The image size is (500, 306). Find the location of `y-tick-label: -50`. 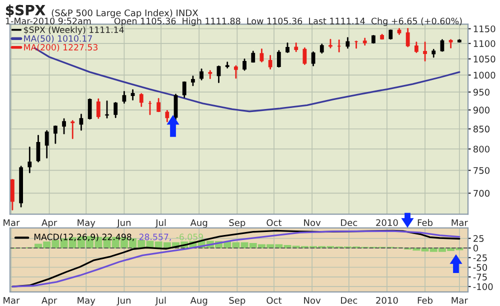

y-tick-label: -50 is located at coordinates (480, 267).